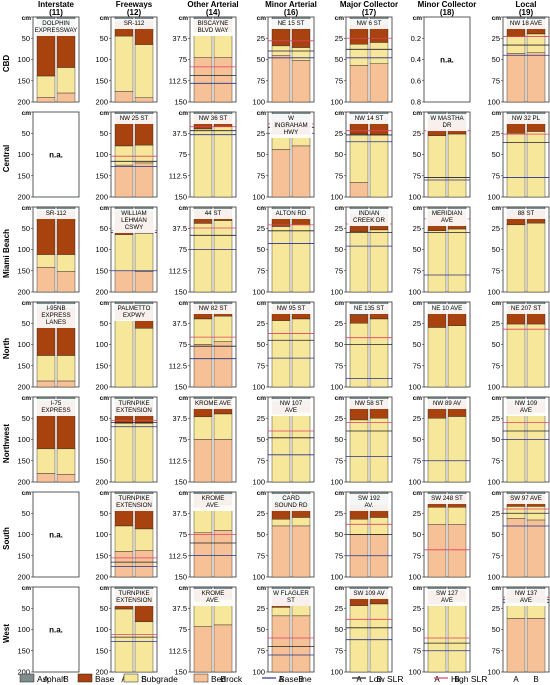 The width and height of the screenshot is (550, 685). Describe the element at coordinates (203, 346) in the screenshot. I see `panel: cm 37.5 75 112.5 150 NW 82 ST` at that location.